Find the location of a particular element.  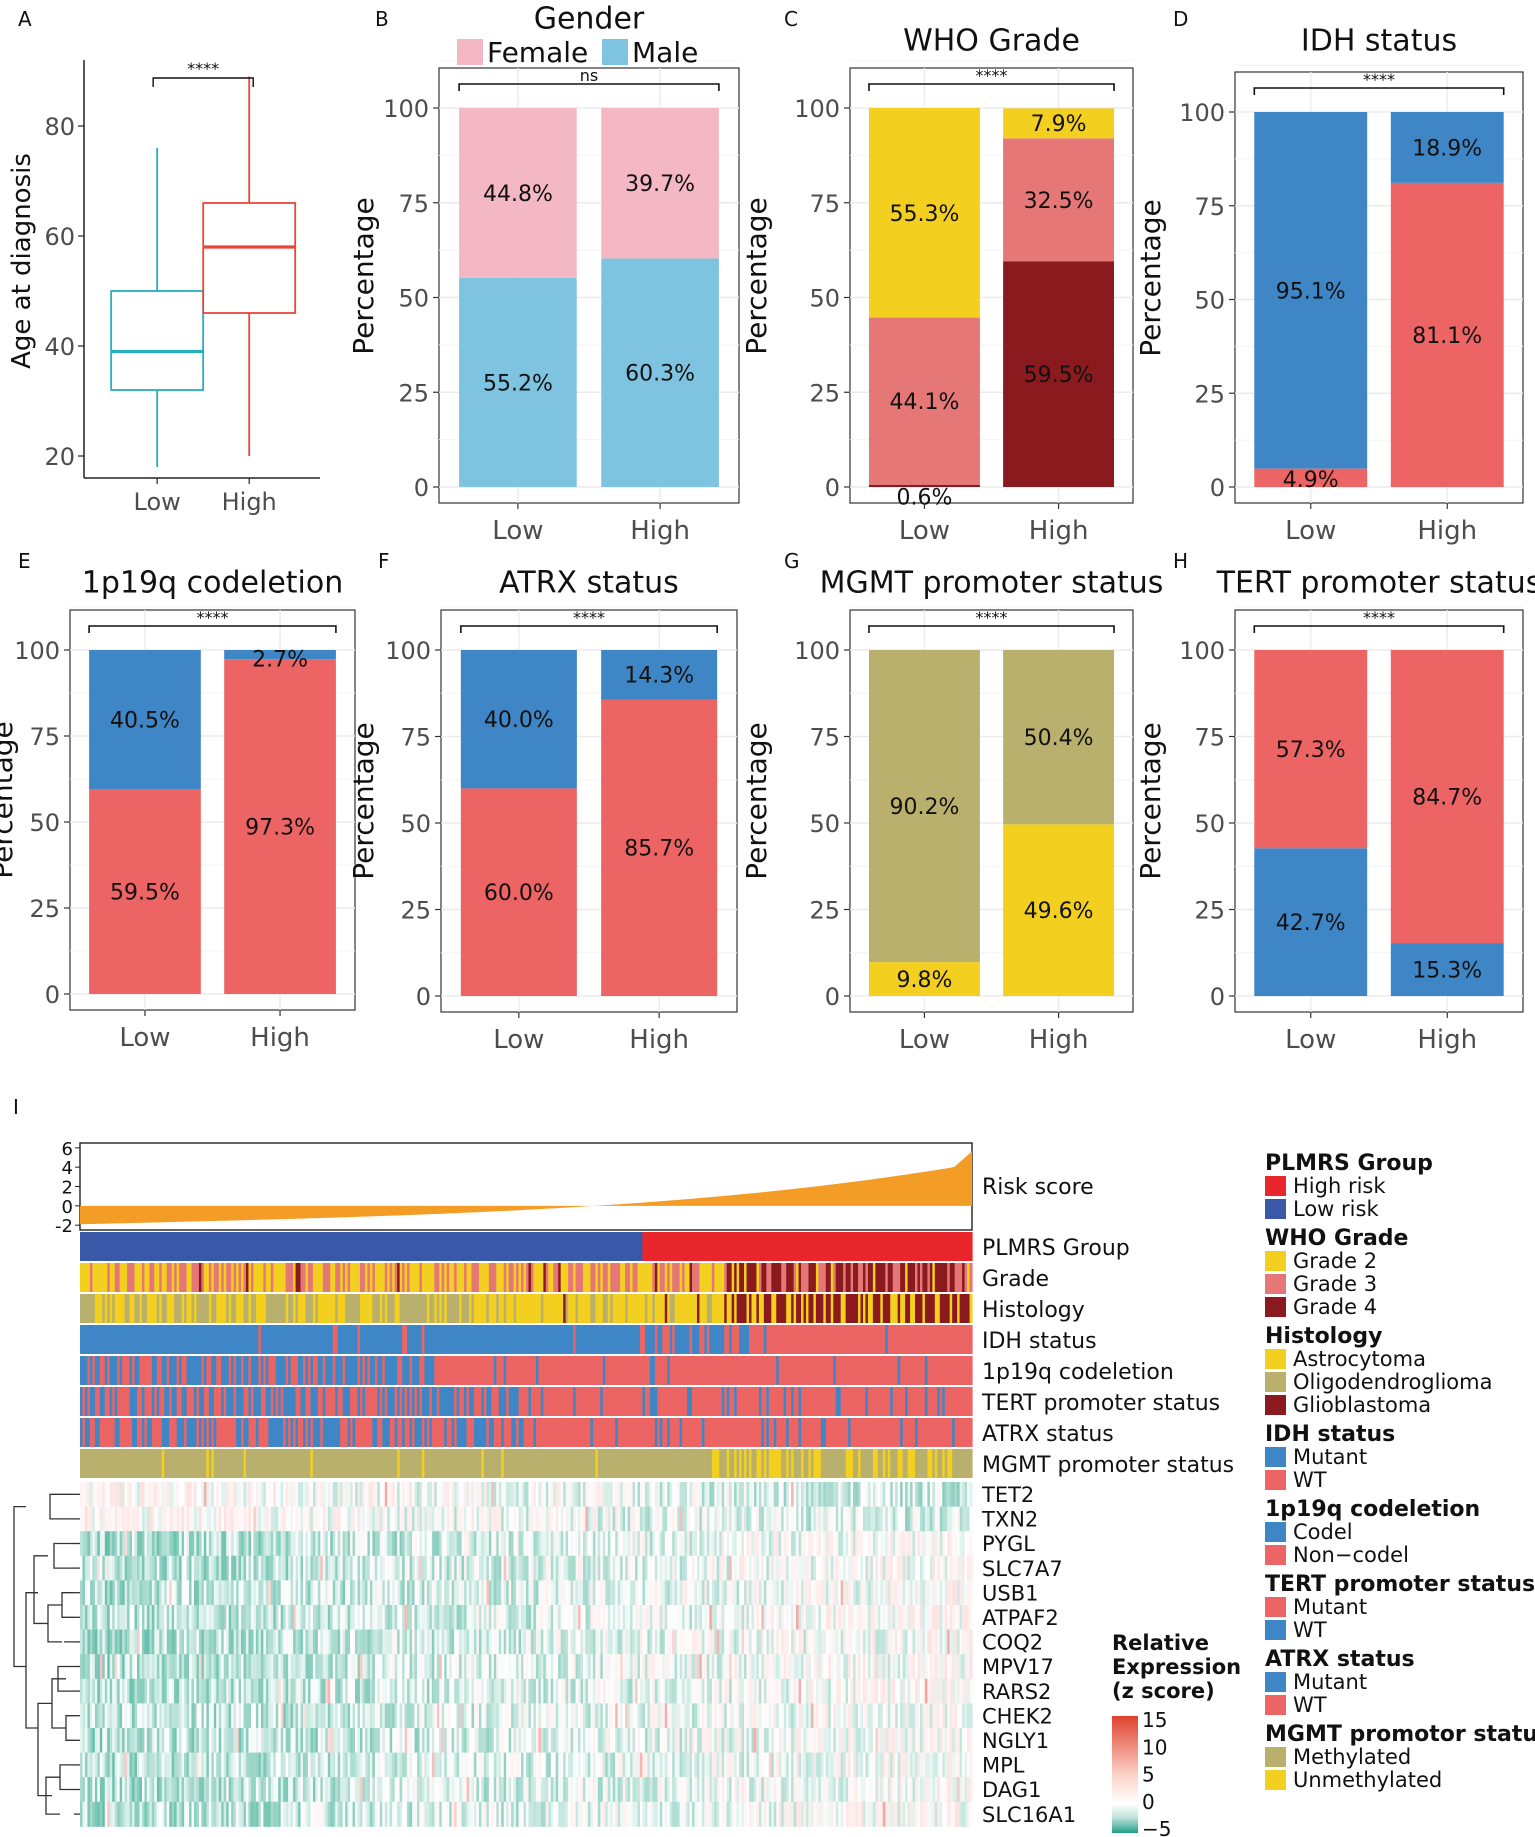

bar-data-label: 59.5% is located at coordinates (145, 893).